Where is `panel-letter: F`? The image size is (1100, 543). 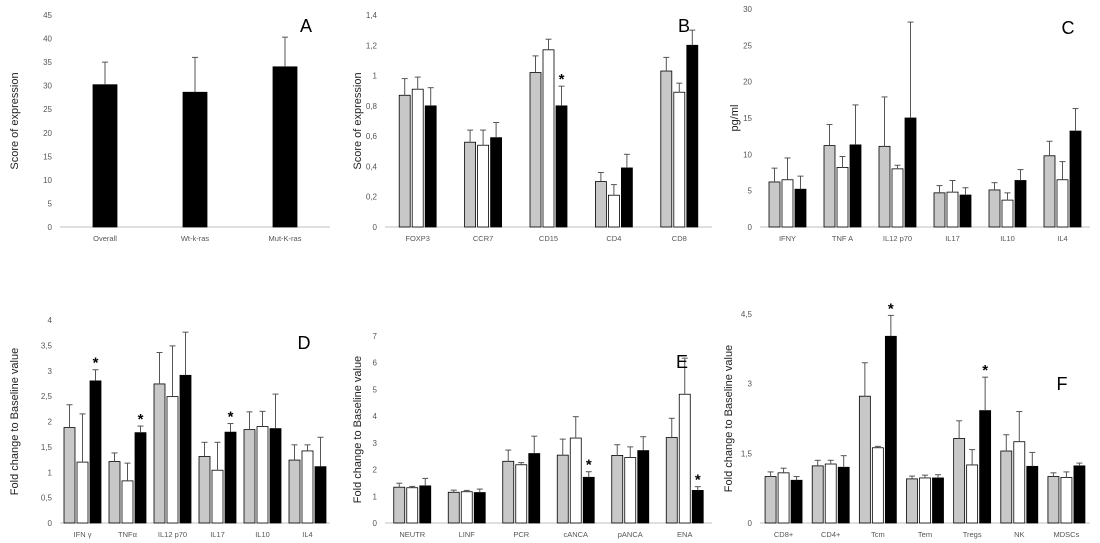 panel-letter: F is located at coordinates (1062, 384).